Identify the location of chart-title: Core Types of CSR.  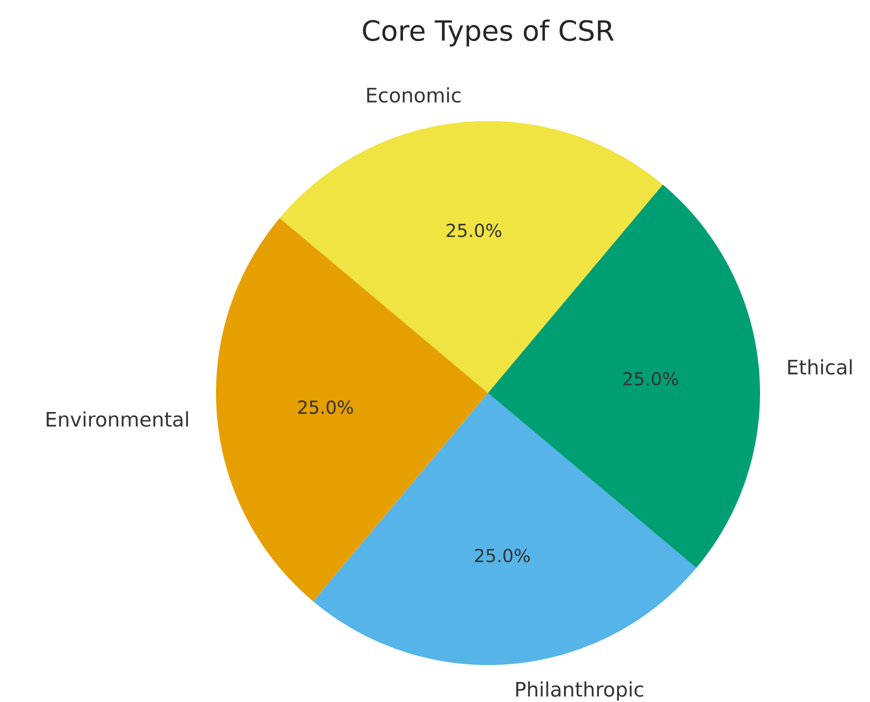
(488, 32).